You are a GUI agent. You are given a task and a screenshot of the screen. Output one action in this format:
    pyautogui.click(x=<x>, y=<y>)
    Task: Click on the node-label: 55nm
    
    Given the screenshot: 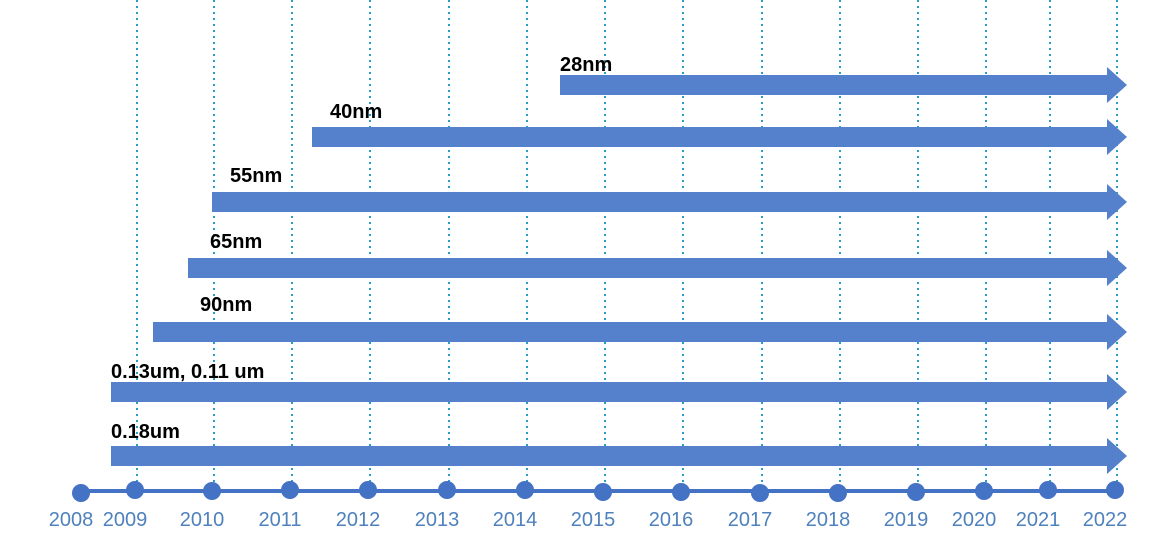 What is the action you would take?
    pyautogui.click(x=256, y=176)
    